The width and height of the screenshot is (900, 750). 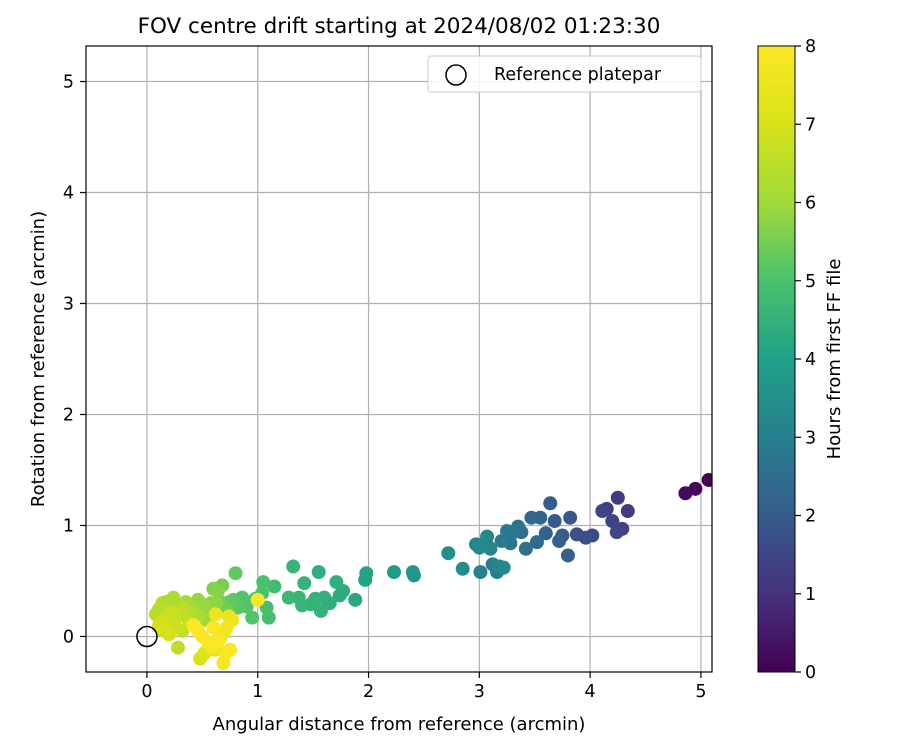 I want to click on colorbar-tick-label: 4, so click(x=810, y=360).